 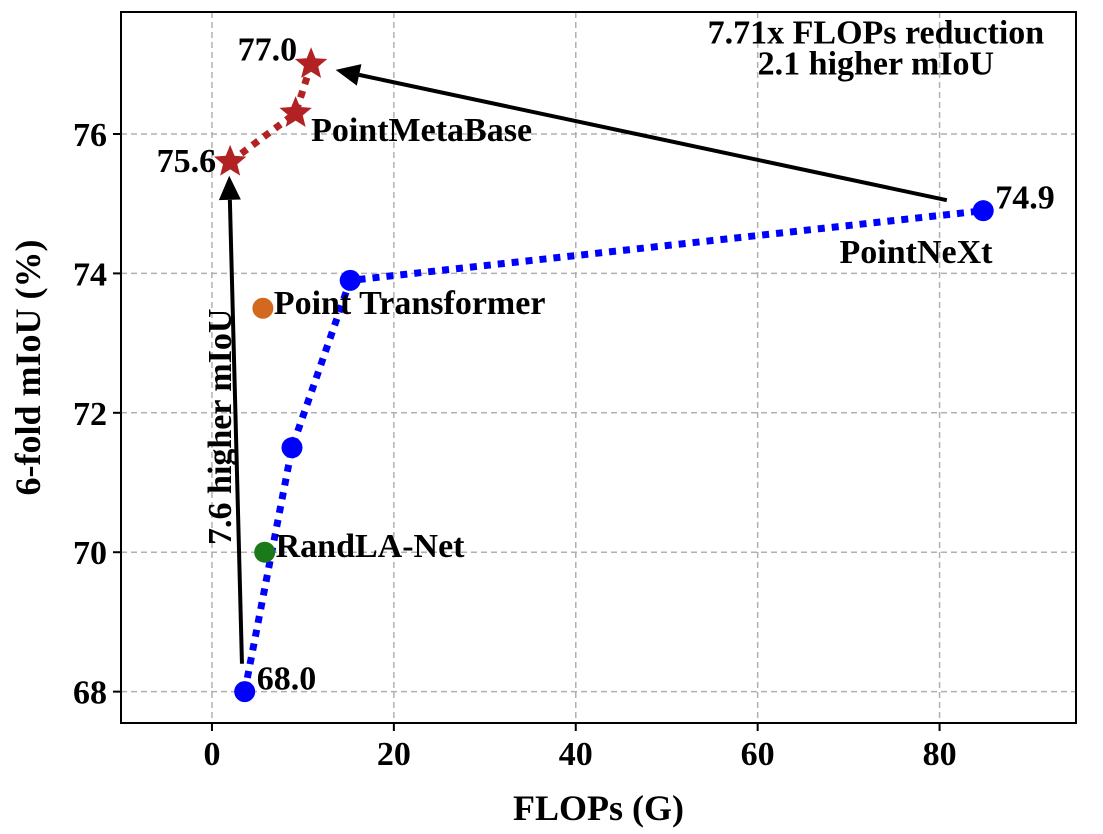 What do you see at coordinates (287, 679) in the screenshot?
I see `point-label-68: 68.0` at bounding box center [287, 679].